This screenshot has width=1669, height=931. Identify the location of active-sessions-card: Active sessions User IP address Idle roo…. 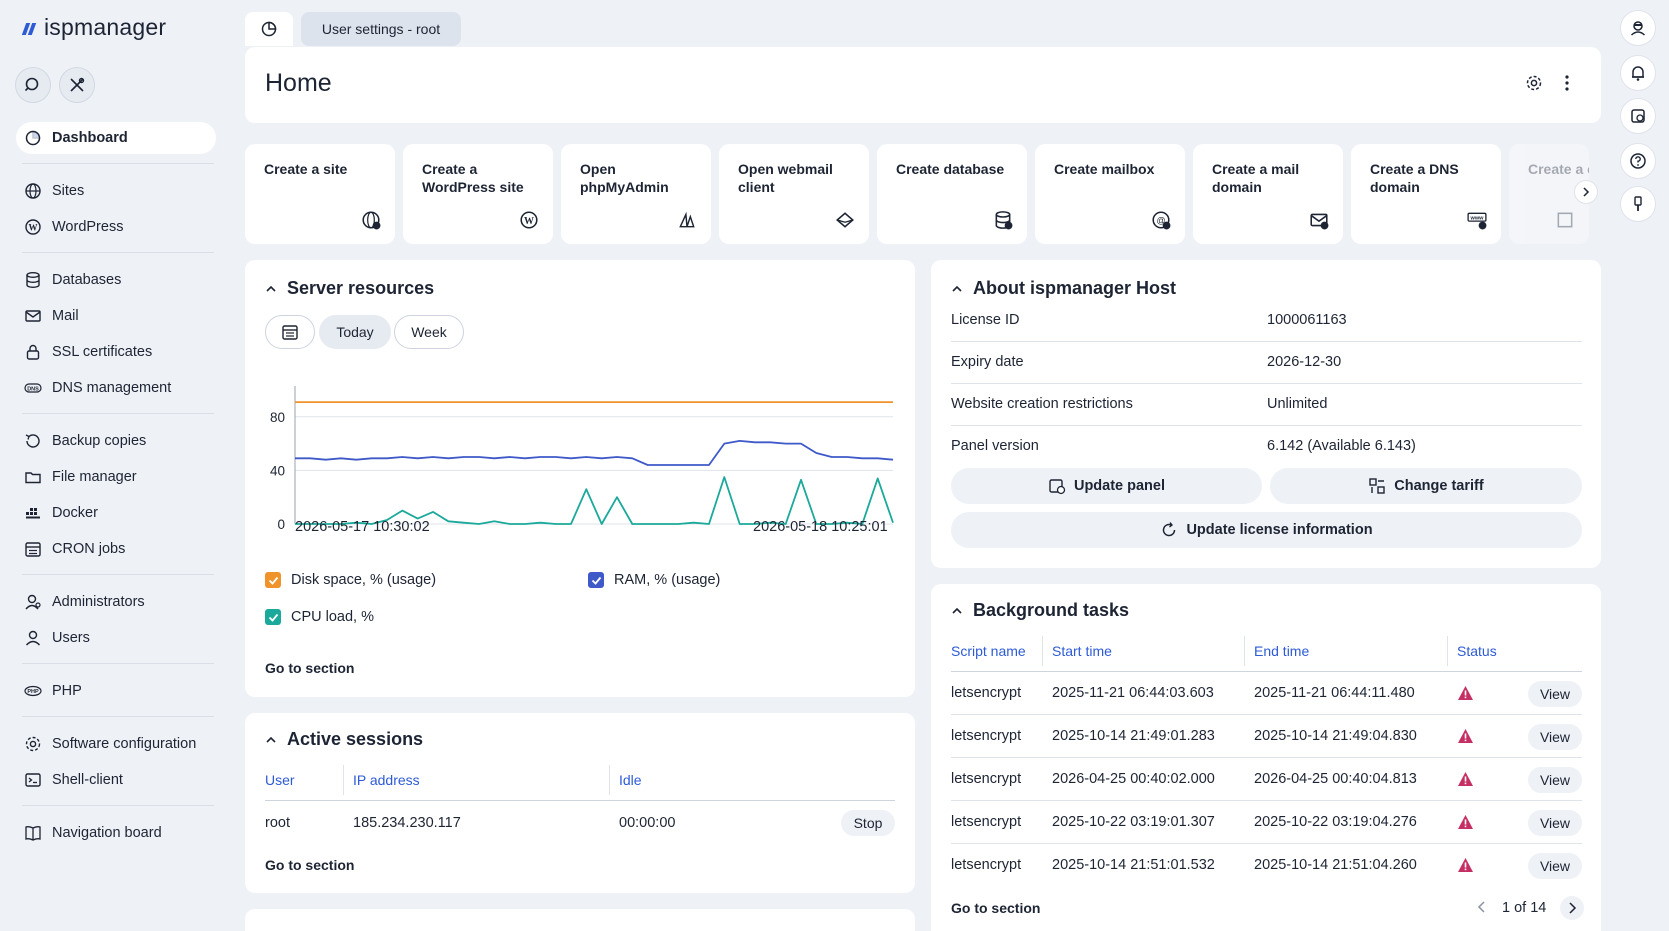
(580, 803).